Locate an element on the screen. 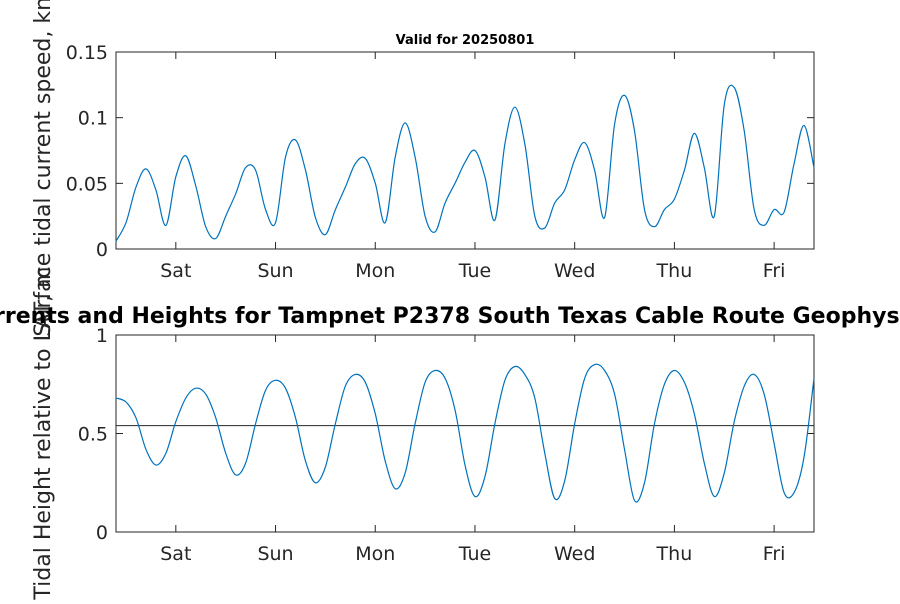  current-speed-y-tick-label: 0.05 is located at coordinates (87, 184).